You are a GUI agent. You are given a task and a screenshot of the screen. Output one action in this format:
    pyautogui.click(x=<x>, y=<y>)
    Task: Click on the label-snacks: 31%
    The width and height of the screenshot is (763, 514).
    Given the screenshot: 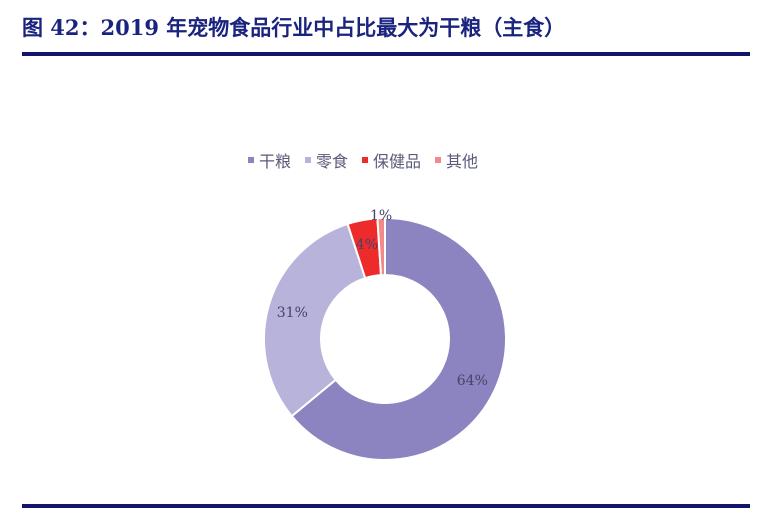 What is the action you would take?
    pyautogui.click(x=292, y=313)
    